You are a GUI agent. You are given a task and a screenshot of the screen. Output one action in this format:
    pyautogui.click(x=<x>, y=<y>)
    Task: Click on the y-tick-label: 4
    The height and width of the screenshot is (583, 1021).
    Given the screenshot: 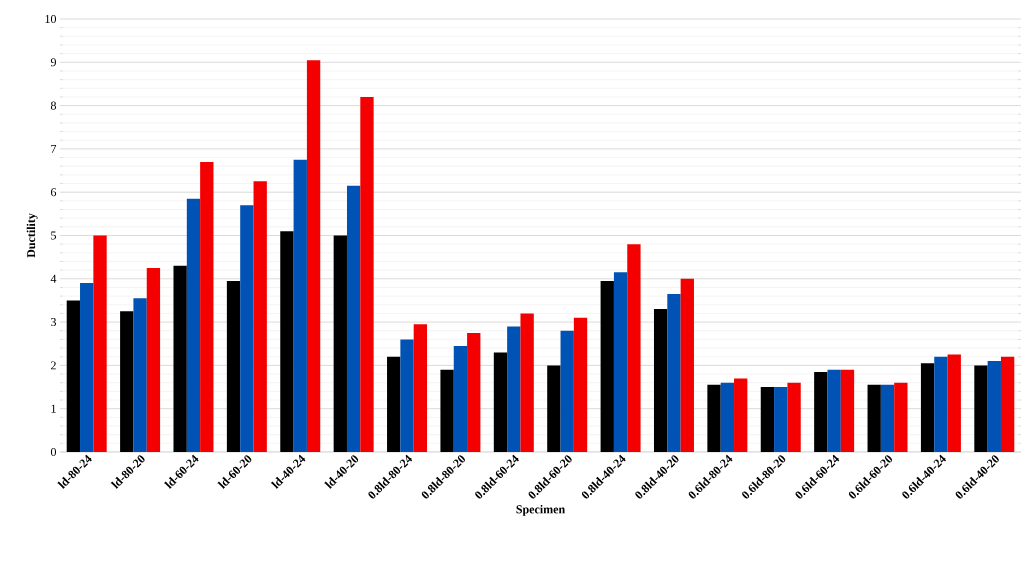 What is the action you would take?
    pyautogui.click(x=53, y=278)
    